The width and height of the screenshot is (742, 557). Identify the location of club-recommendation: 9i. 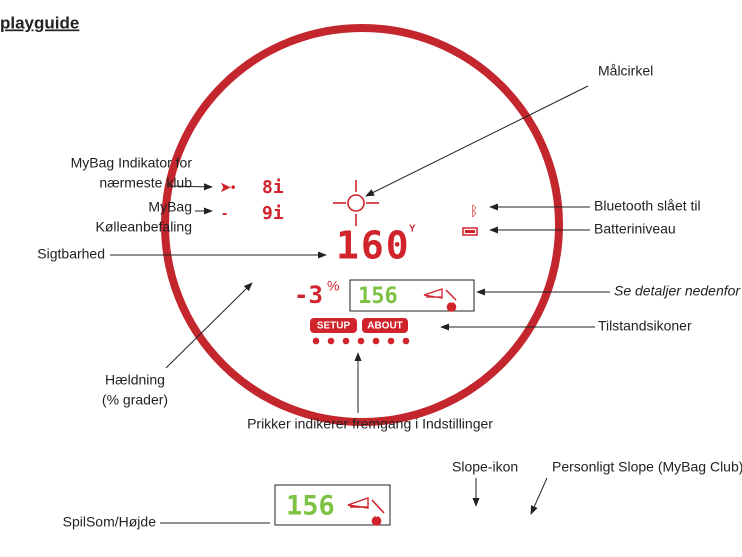
(273, 213).